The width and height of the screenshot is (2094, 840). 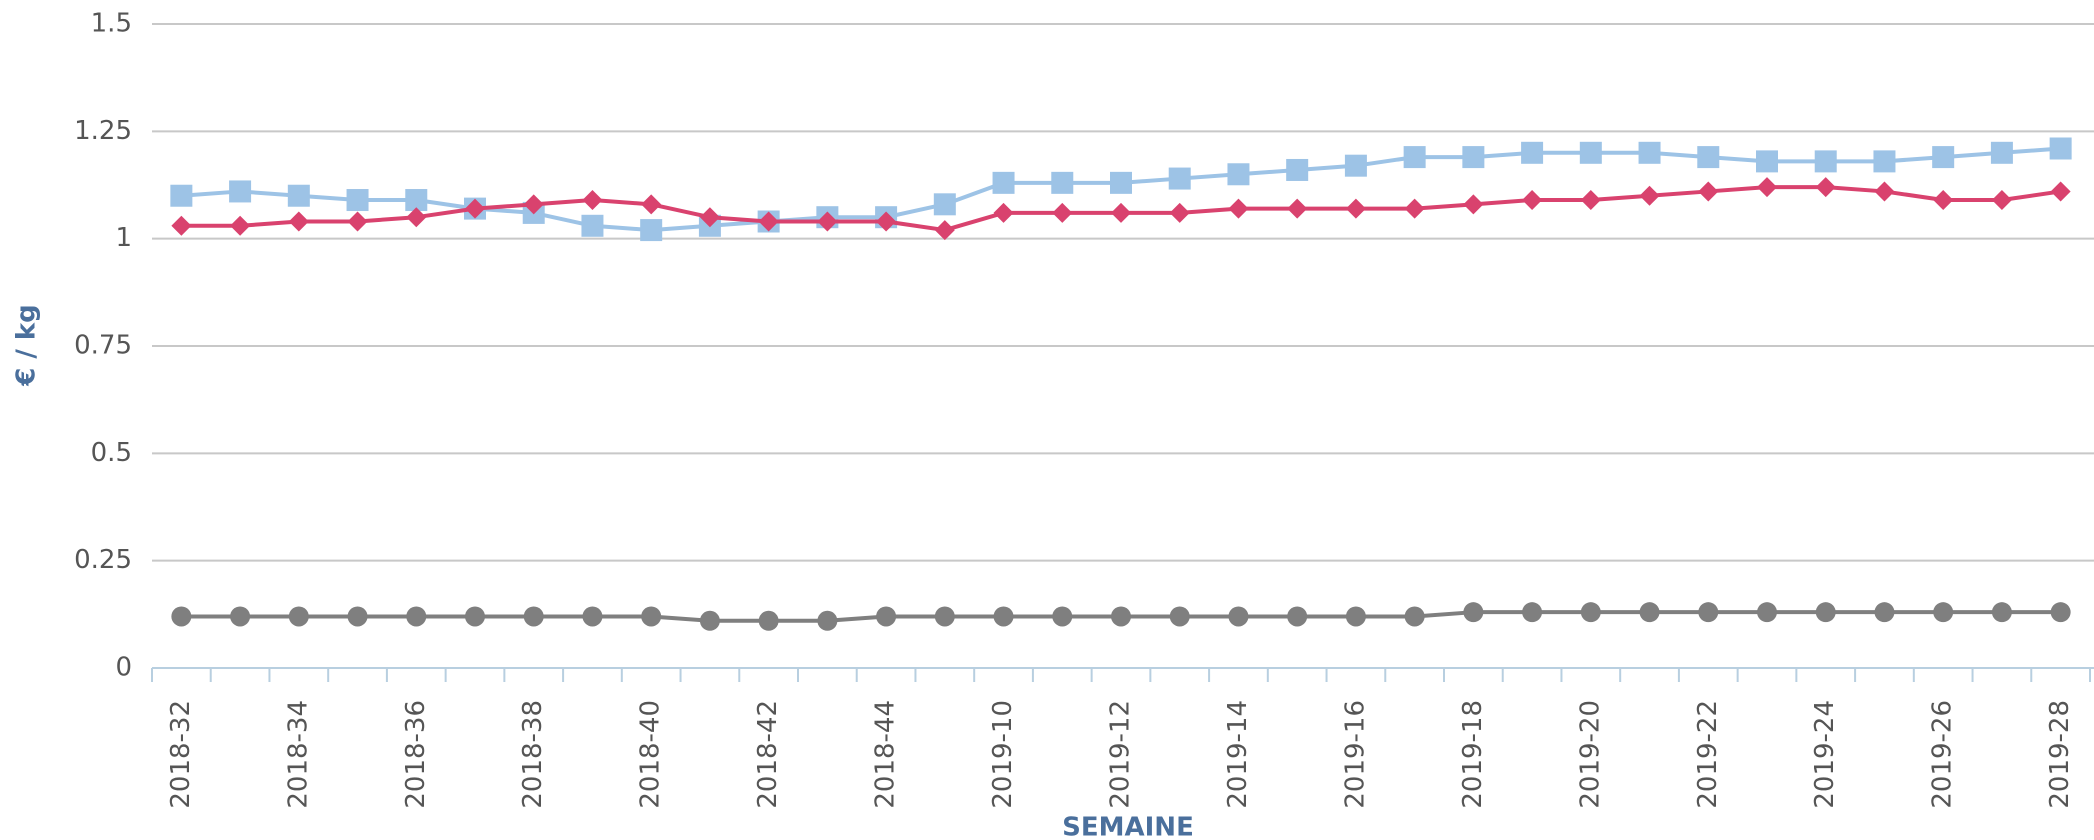 What do you see at coordinates (111, 24) in the screenshot?
I see `y-tick-label: 1.5` at bounding box center [111, 24].